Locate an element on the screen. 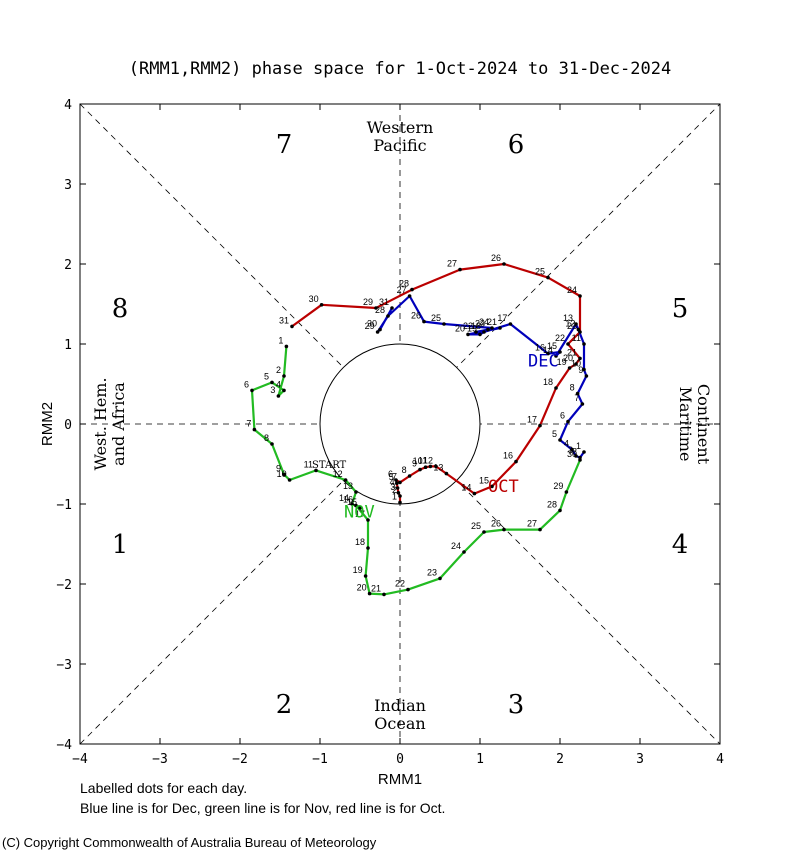 This screenshot has width=800, height=850. day-label: 9 is located at coordinates (580, 370).